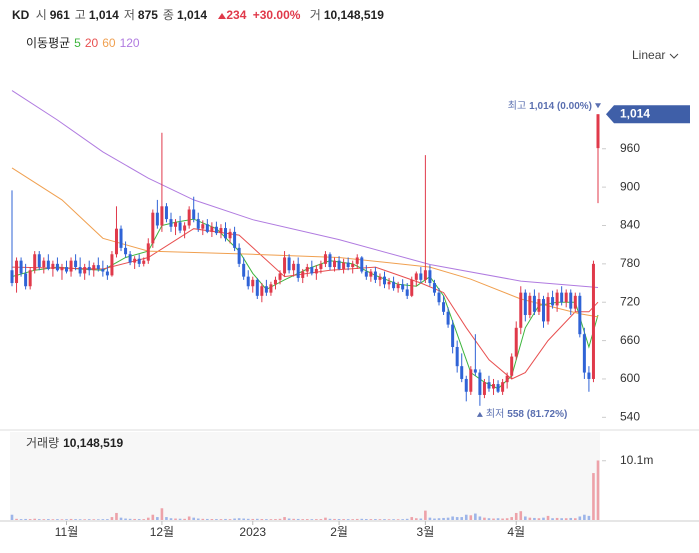 This screenshot has width=699, height=553. What do you see at coordinates (630, 301) in the screenshot?
I see `y-tick-label: 720` at bounding box center [630, 301].